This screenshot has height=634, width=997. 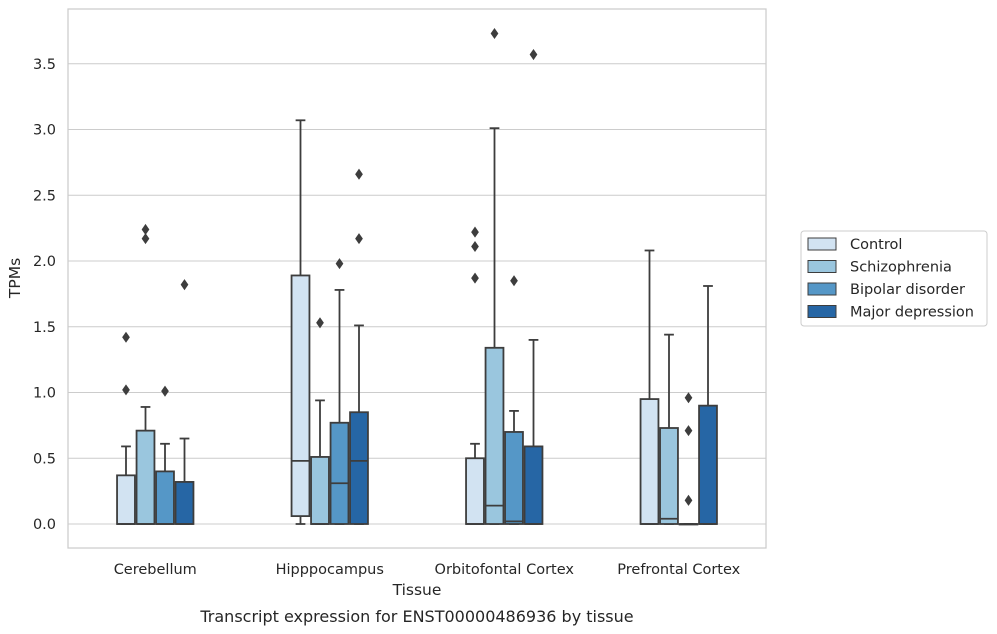 What do you see at coordinates (330, 570) in the screenshot?
I see `x-tick-label: Hipppocampus` at bounding box center [330, 570].